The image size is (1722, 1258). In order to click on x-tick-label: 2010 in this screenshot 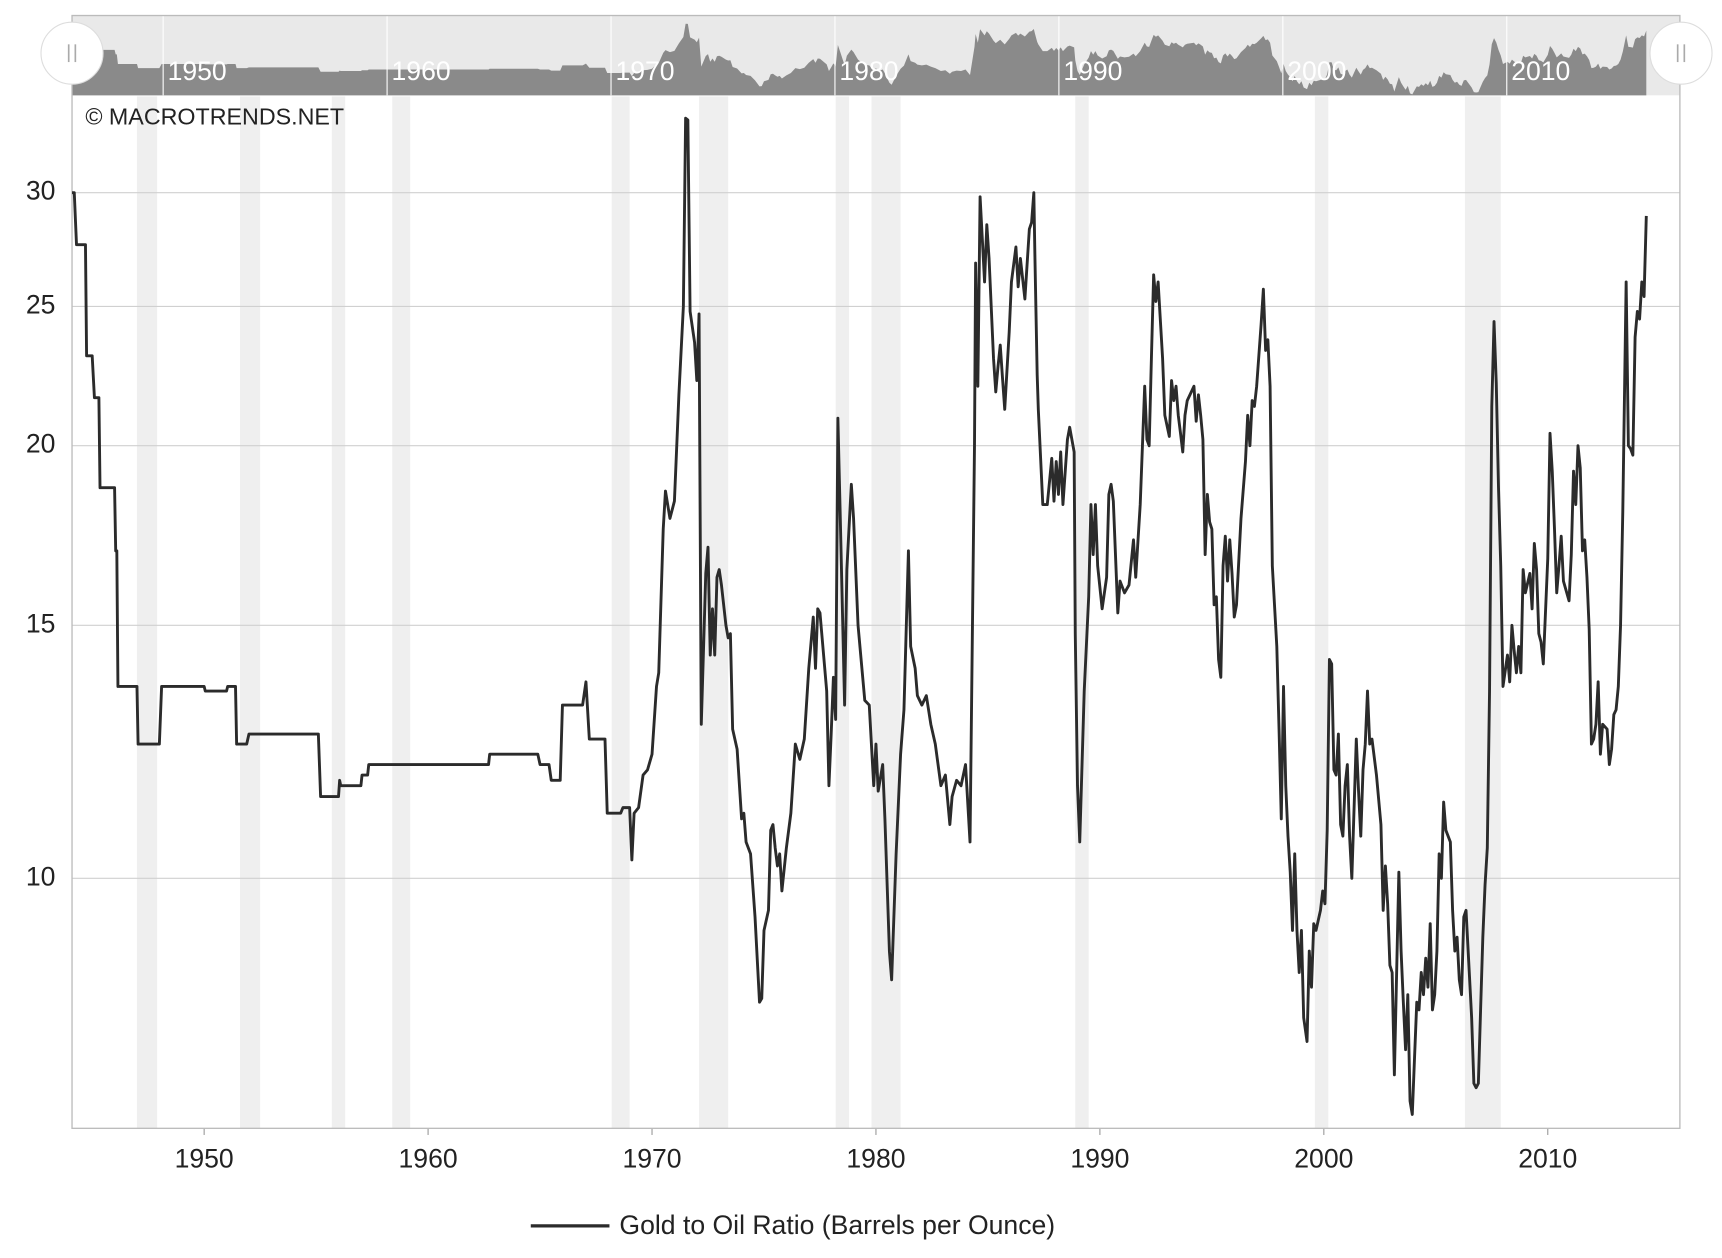, I will do `click(1547, 1158)`.